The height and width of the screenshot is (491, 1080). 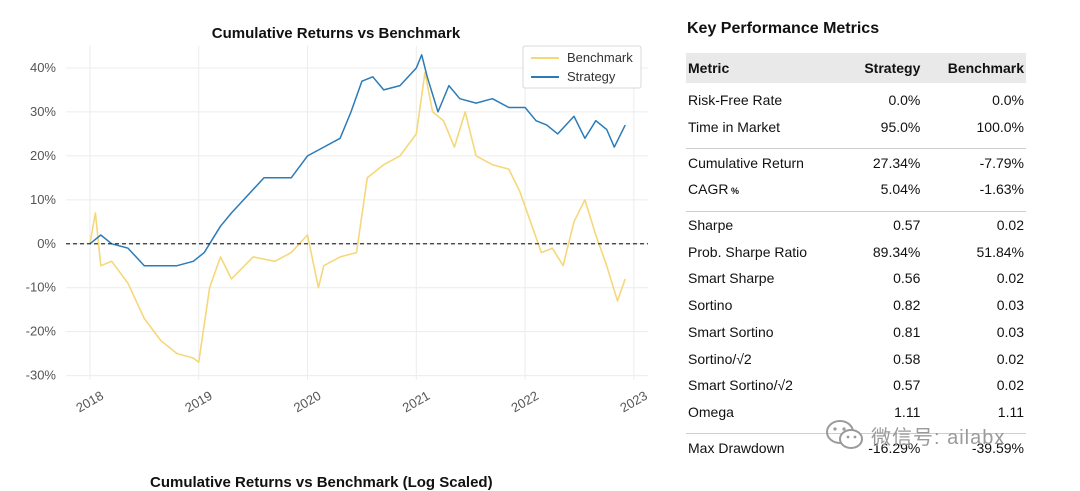 I want to click on metric-name: Smart Sortino/√2, so click(x=740, y=385).